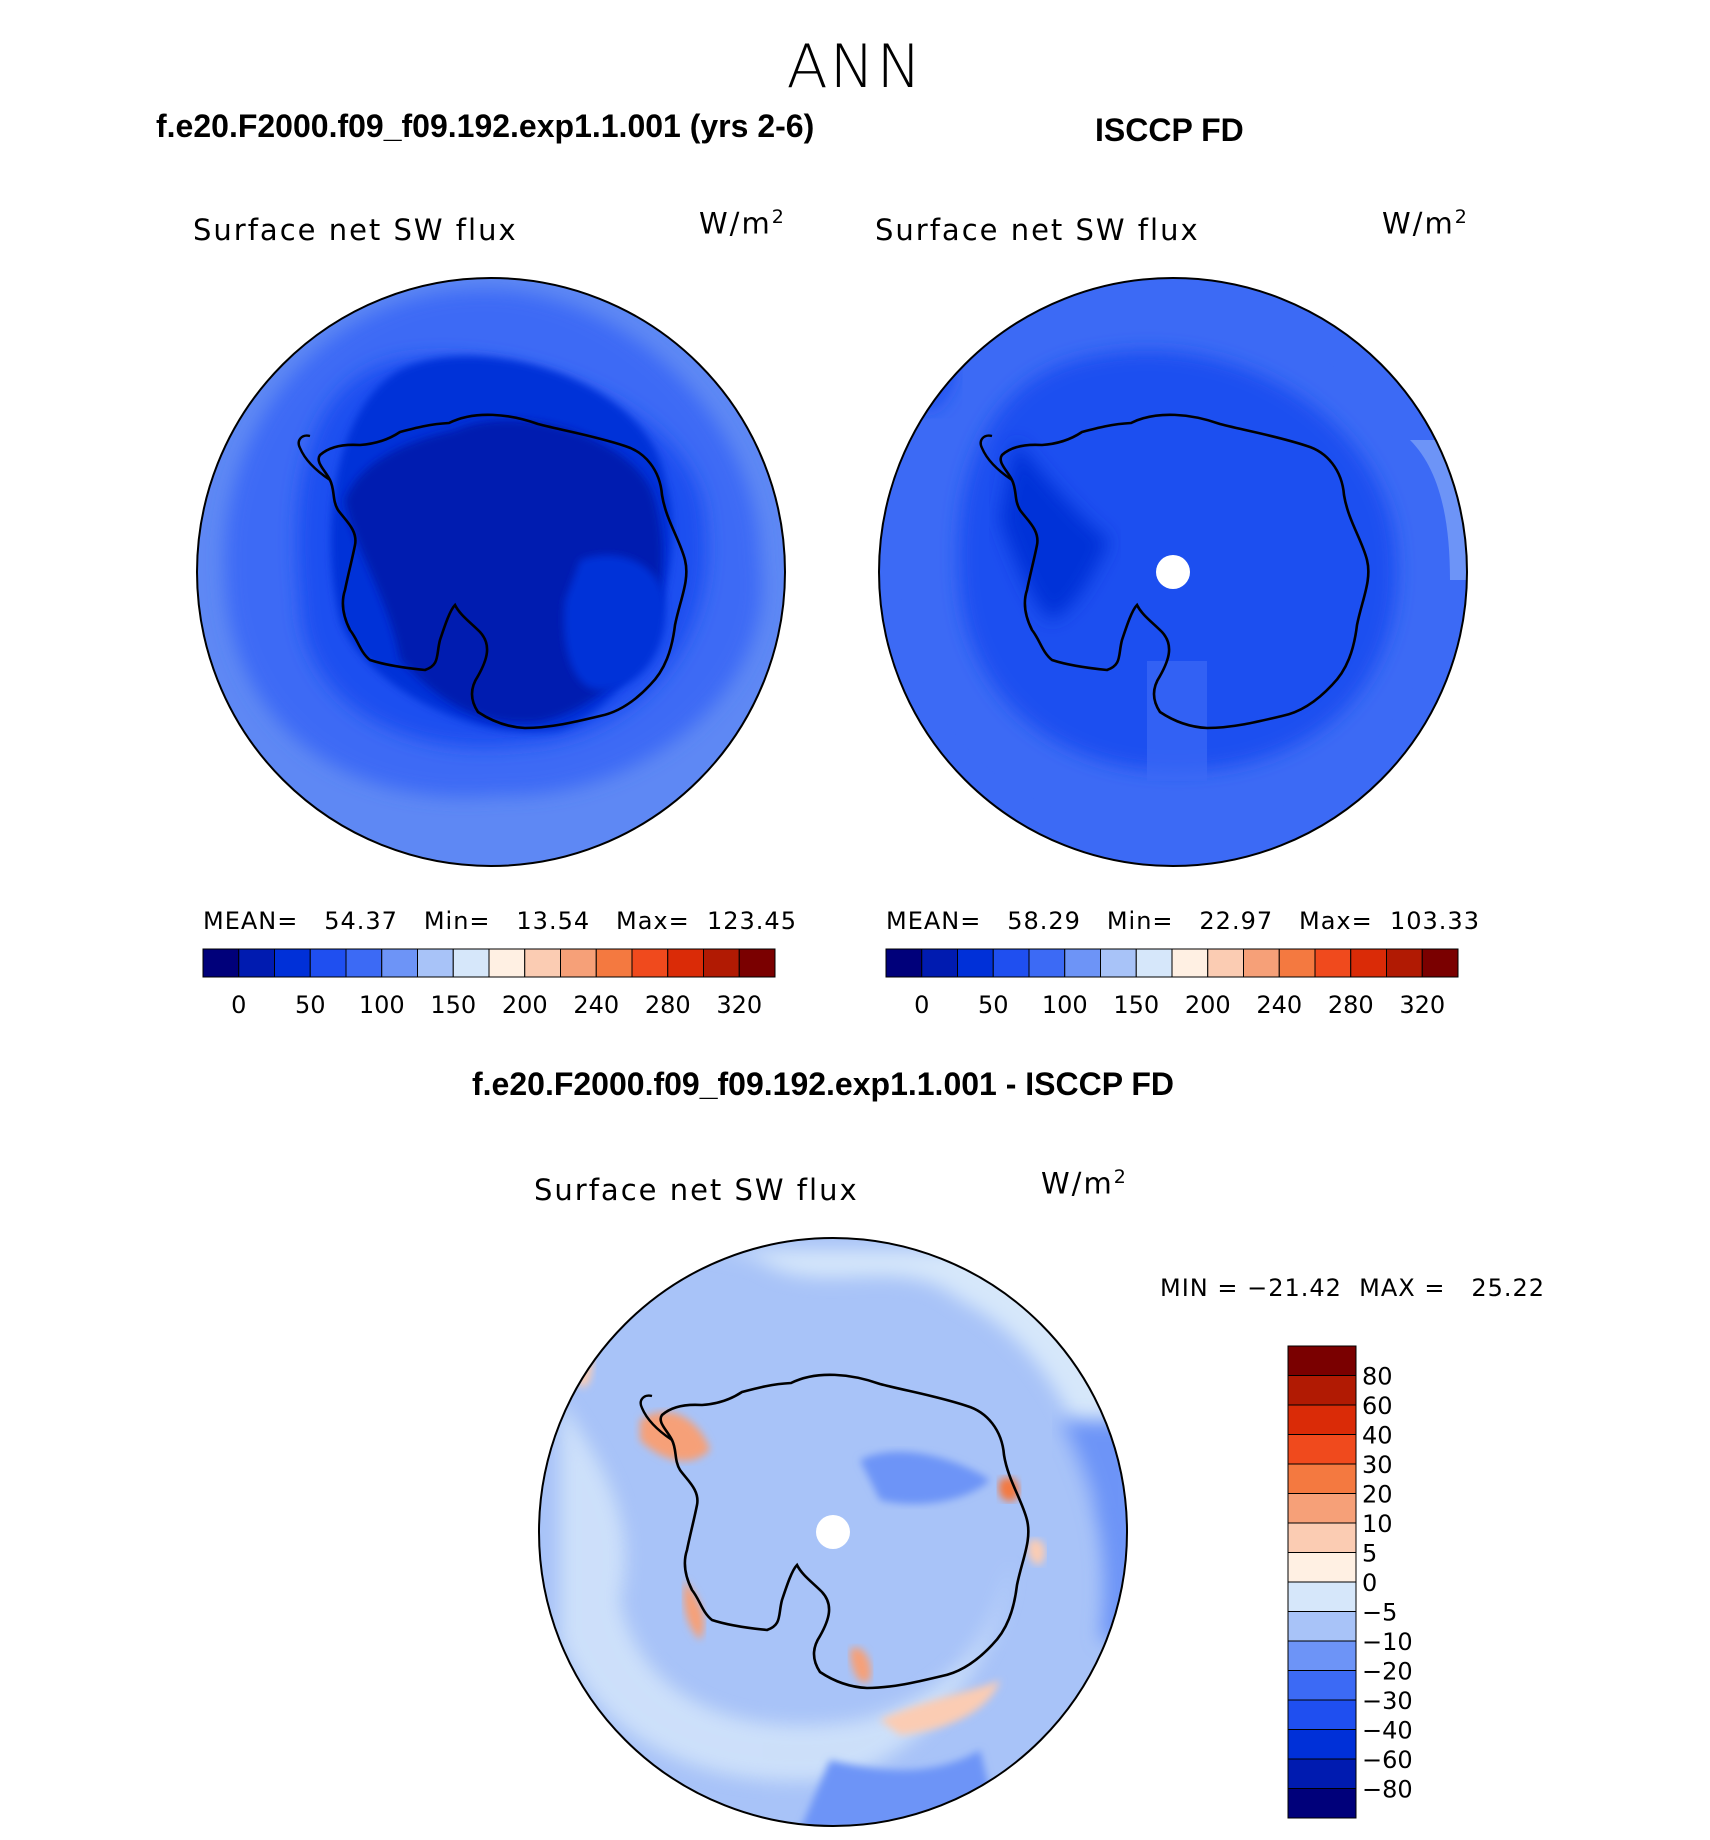 This screenshot has width=1710, height=1840. What do you see at coordinates (1377, 1524) in the screenshot?
I see `colorbar-tick-label: 10` at bounding box center [1377, 1524].